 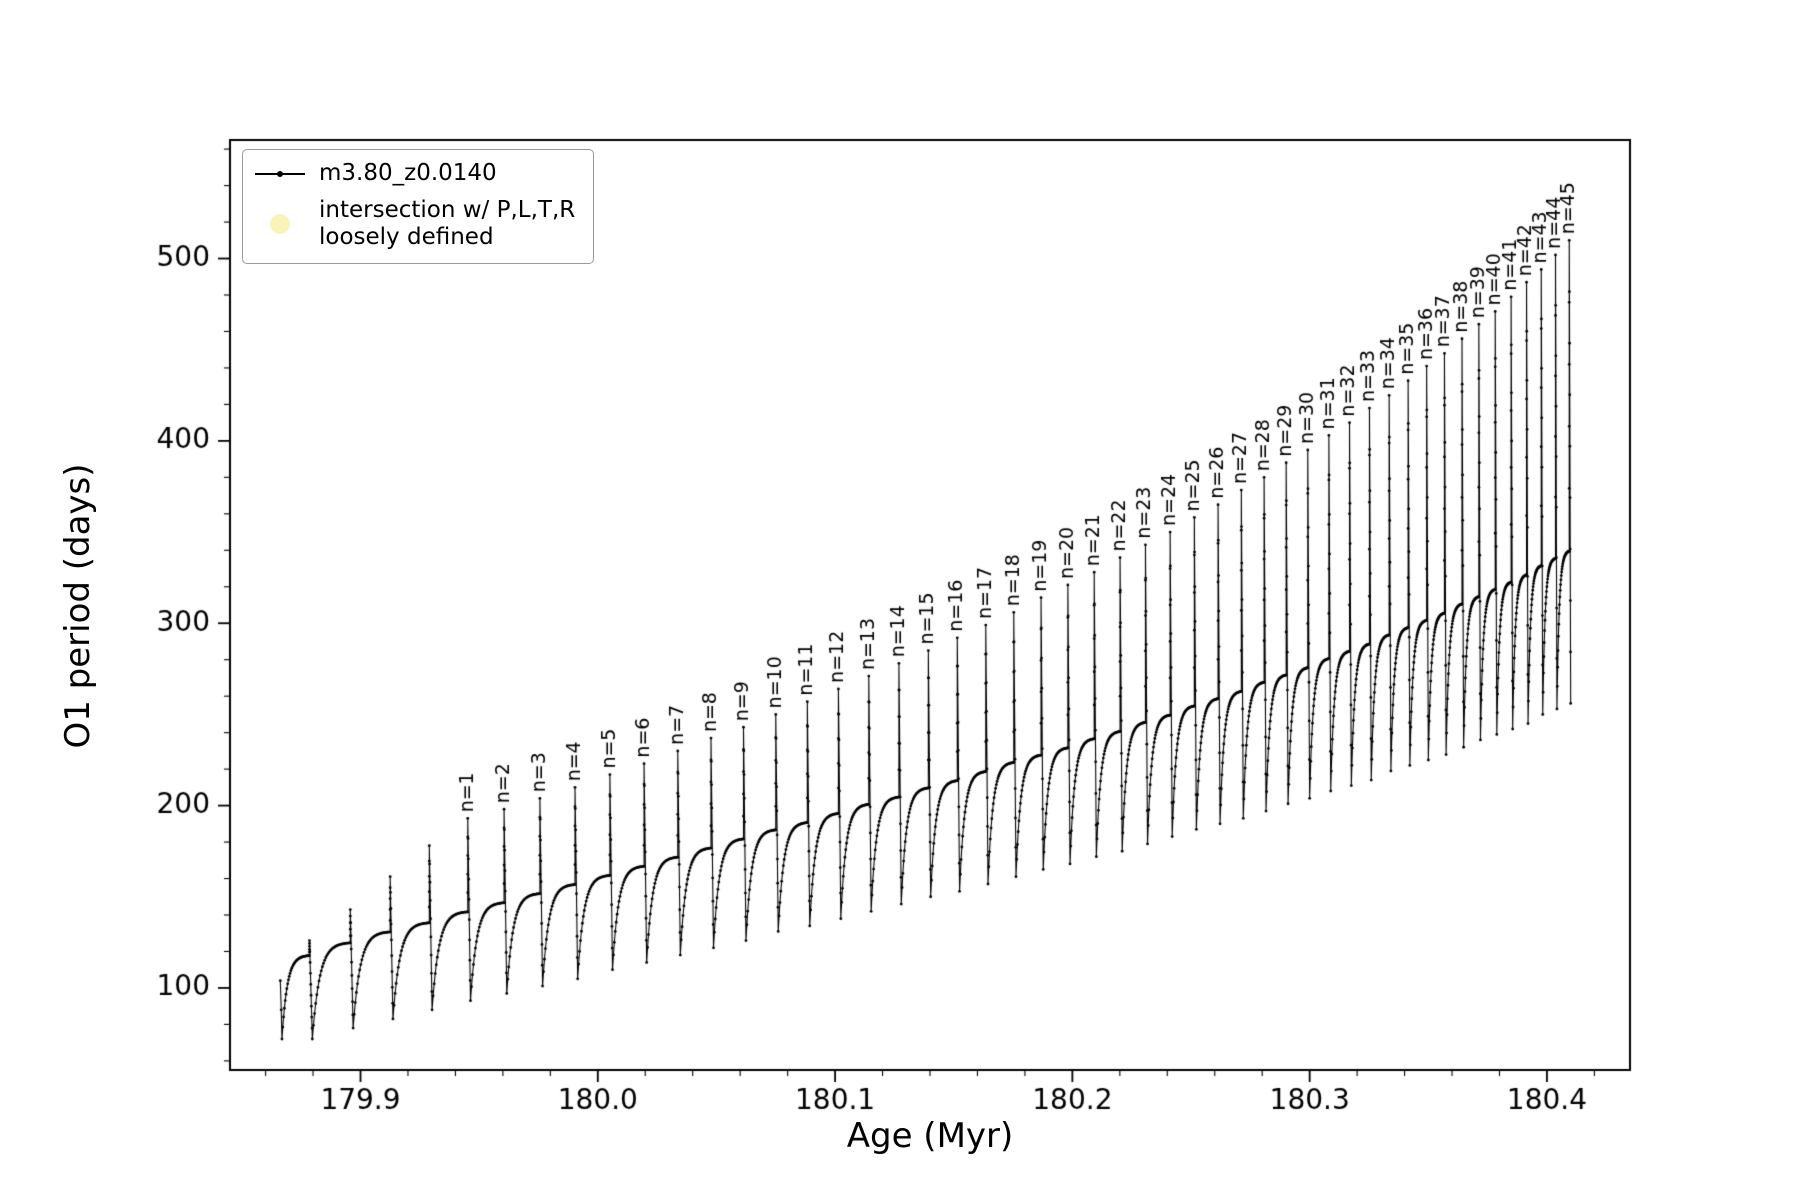 I want to click on x-axis-label: Age (Myr), so click(x=930, y=1136).